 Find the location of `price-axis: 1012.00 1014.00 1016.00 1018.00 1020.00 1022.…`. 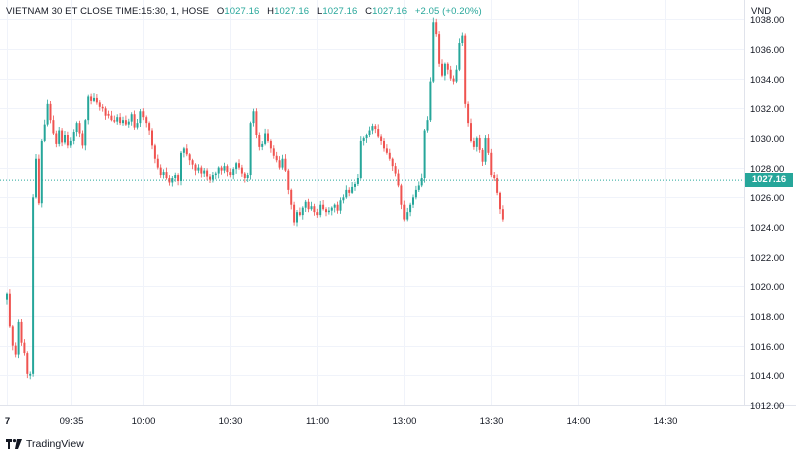

price-axis: 1012.00 1014.00 1016.00 1018.00 1020.00 1022.… is located at coordinates (767, 213).